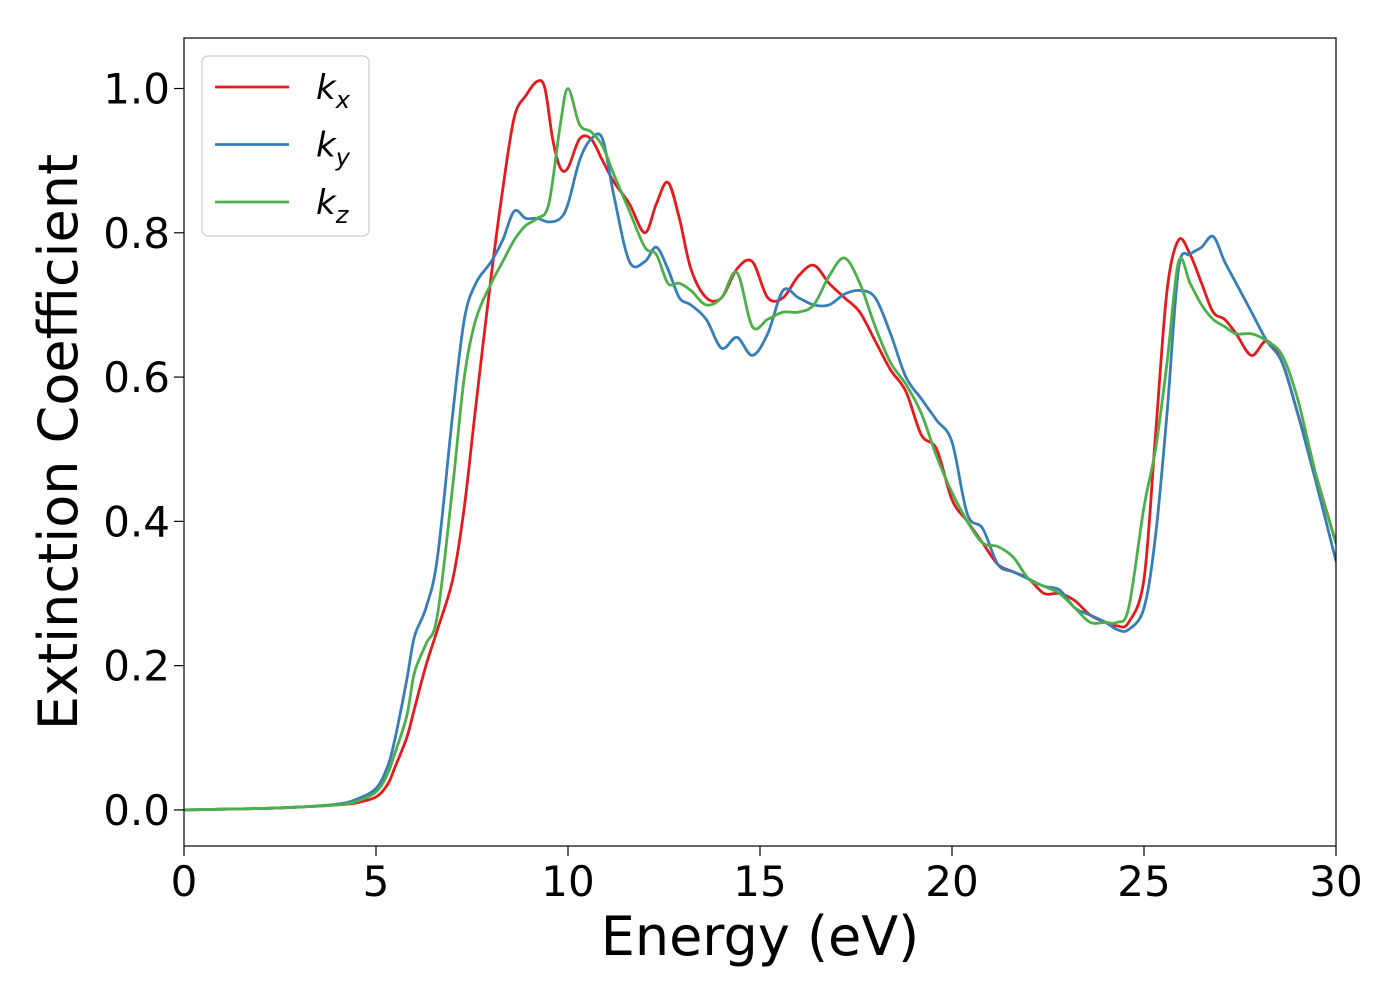  What do you see at coordinates (760, 936) in the screenshot?
I see `x-axis-title: Energy (eV)` at bounding box center [760, 936].